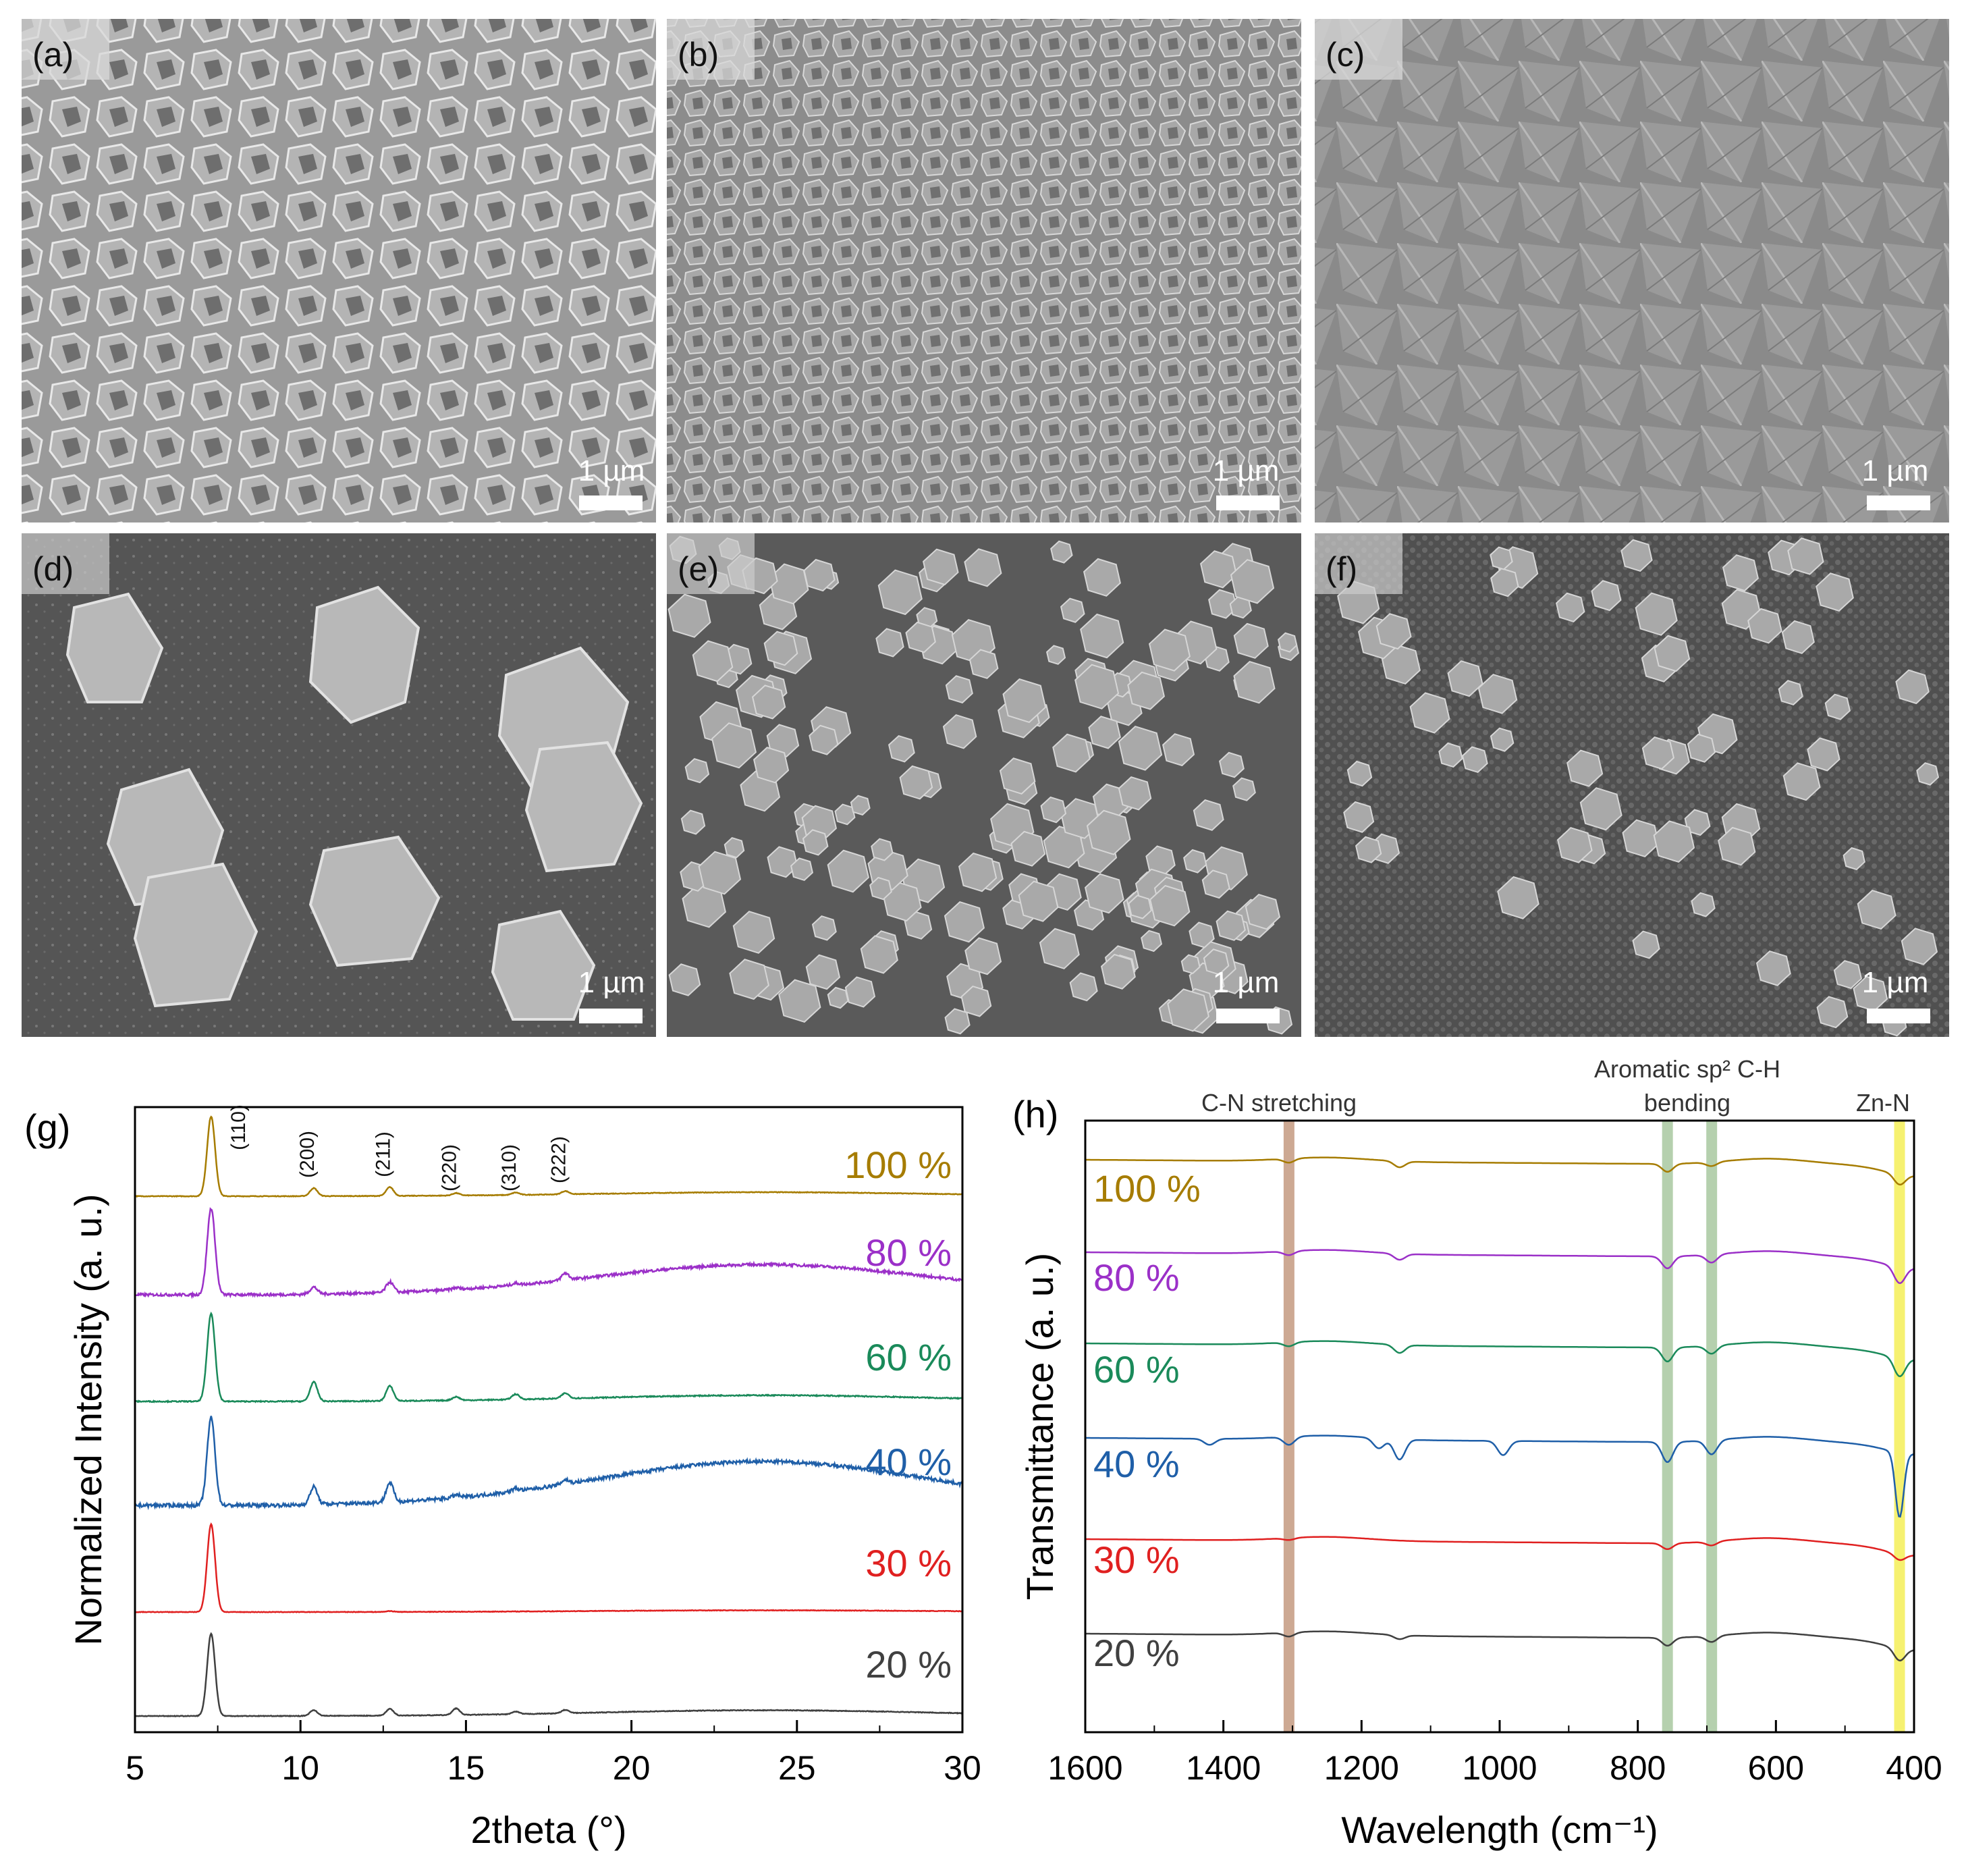 This screenshot has height=1876, width=1964. What do you see at coordinates (53, 569) in the screenshot?
I see `panel-letter-d: (d)` at bounding box center [53, 569].